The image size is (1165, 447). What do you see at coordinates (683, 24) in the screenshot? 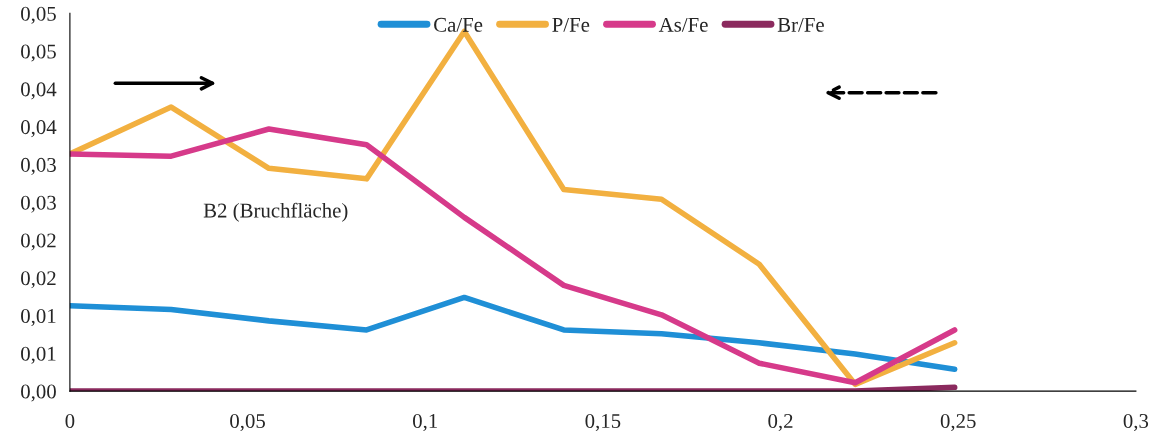
I see `legend-label: As/Fe` at bounding box center [683, 24].